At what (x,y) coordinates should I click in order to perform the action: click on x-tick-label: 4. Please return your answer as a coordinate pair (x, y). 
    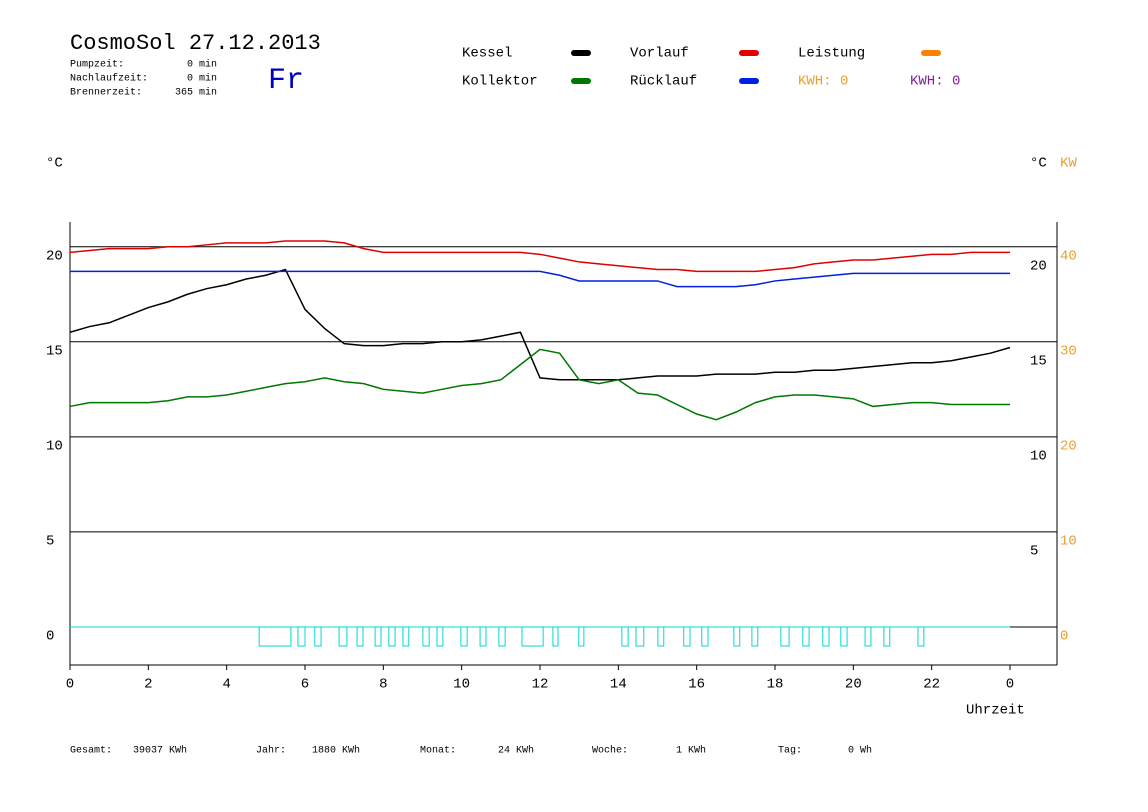
    Looking at the image, I should click on (226, 685).